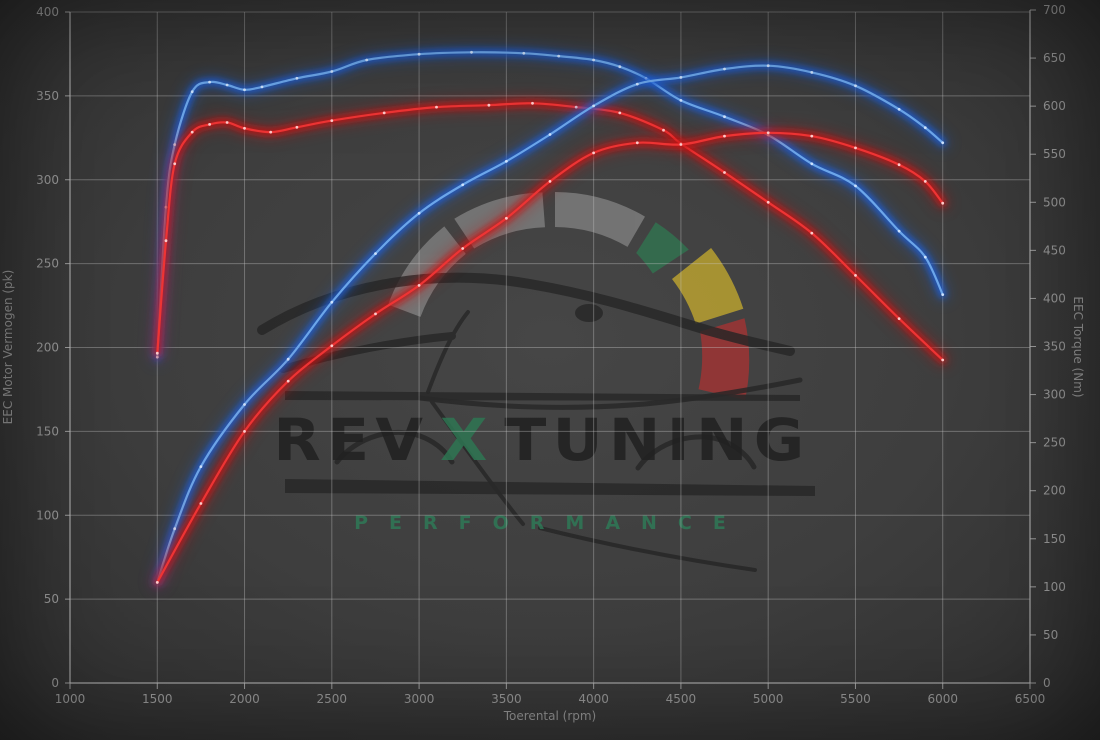 The height and width of the screenshot is (740, 1100). Describe the element at coordinates (1030, 699) in the screenshot. I see `x-tick-label: 6500` at that location.